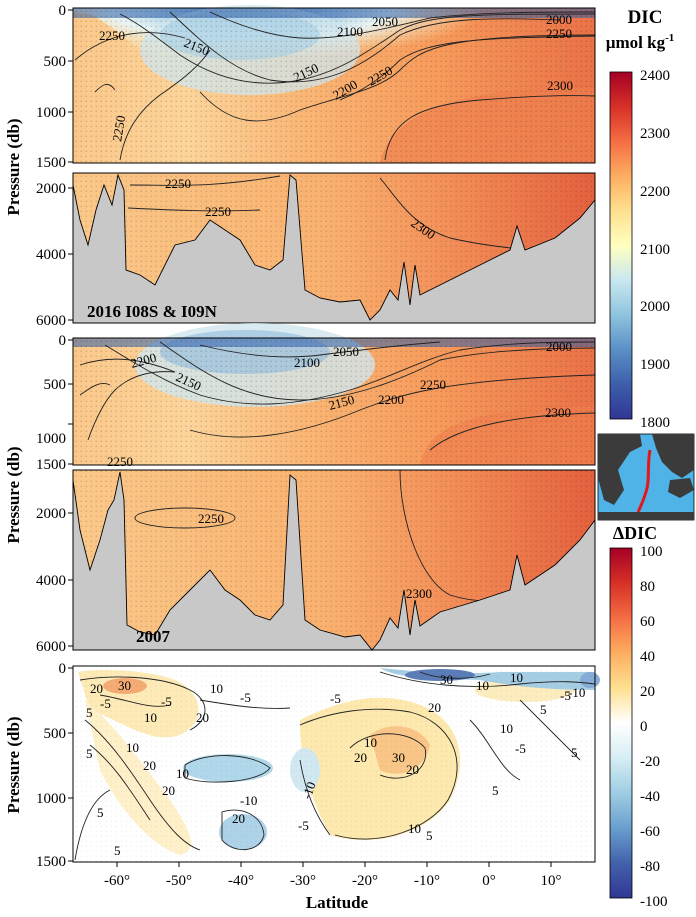  I want to click on x-tick-label: -60°, so click(117, 881).